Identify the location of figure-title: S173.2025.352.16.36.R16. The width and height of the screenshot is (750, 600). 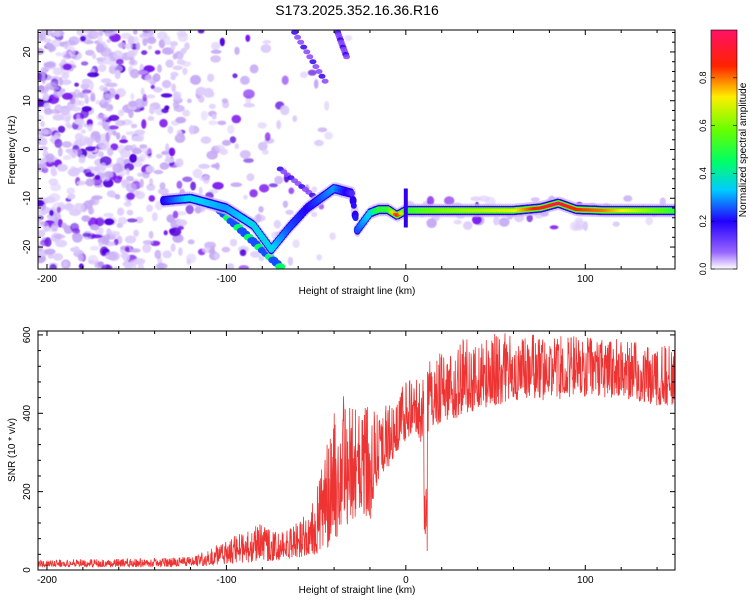
(357, 10).